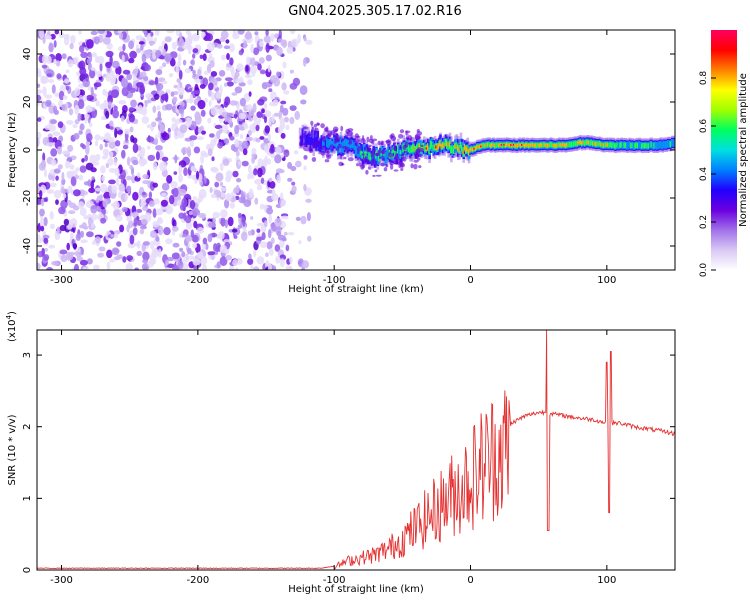  I want to click on colorbar-ticks: 0.0 0.2 0.4 0.6 0.8, so click(707, 174).